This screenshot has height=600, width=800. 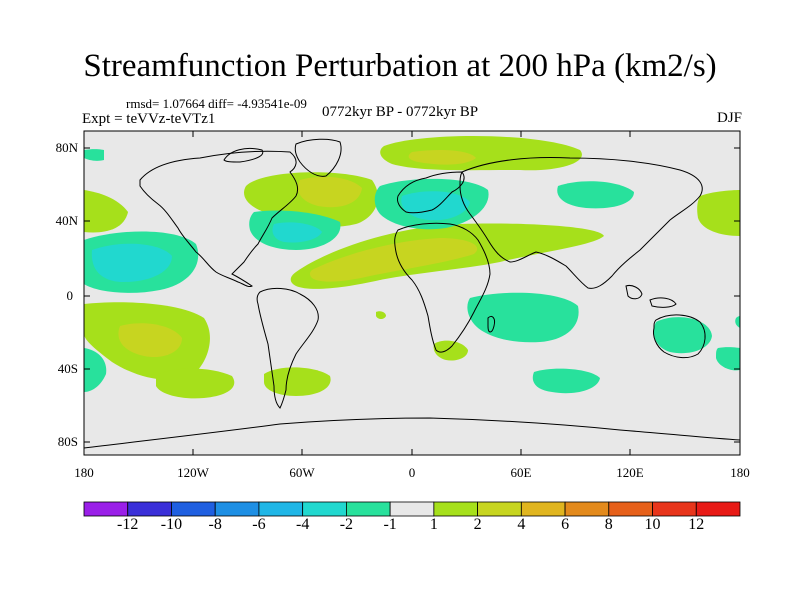 What do you see at coordinates (280, 236) in the screenshot?
I see `negative-cores` at bounding box center [280, 236].